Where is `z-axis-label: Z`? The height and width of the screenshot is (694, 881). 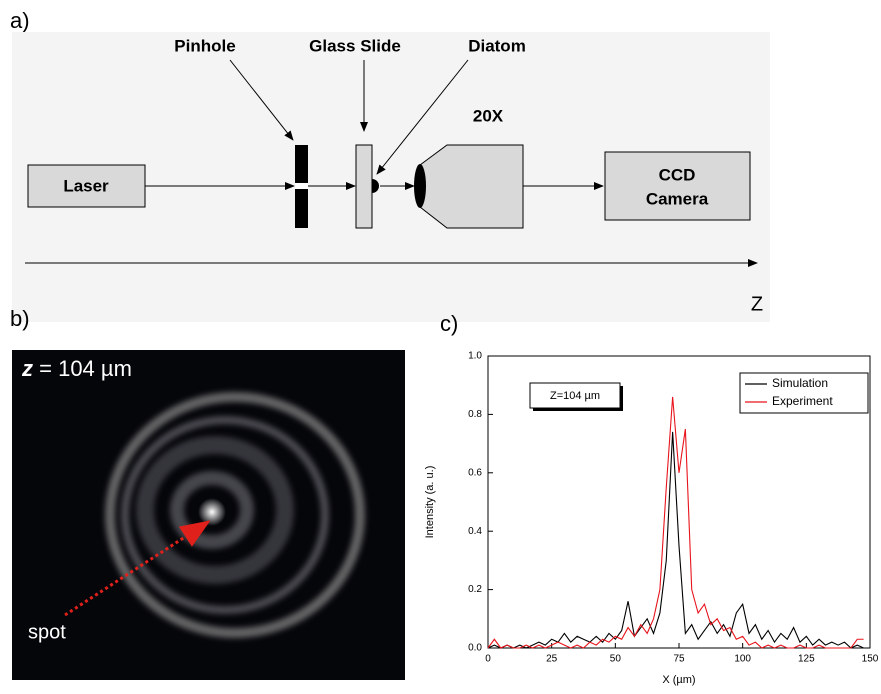 z-axis-label: Z is located at coordinates (757, 304).